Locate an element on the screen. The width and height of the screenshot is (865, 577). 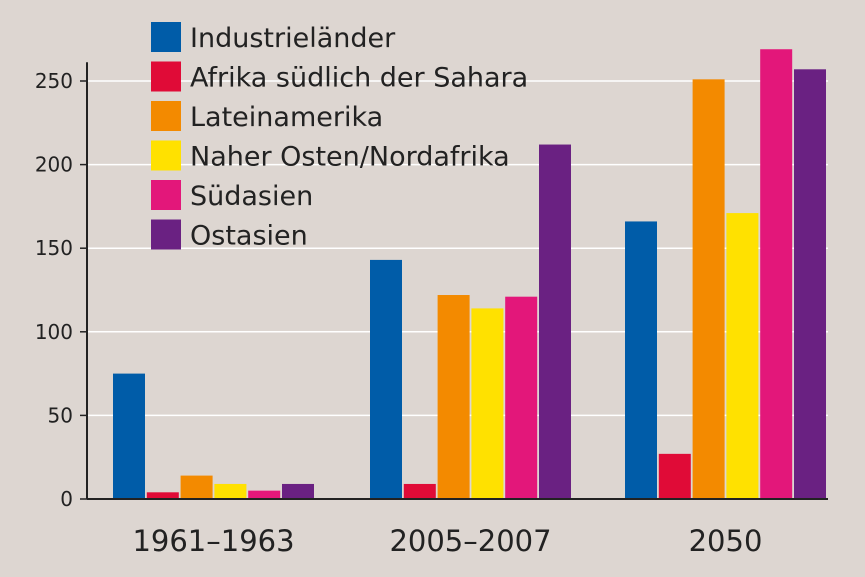
legend-label: Naher Osten/Nordafrika is located at coordinates (350, 157).